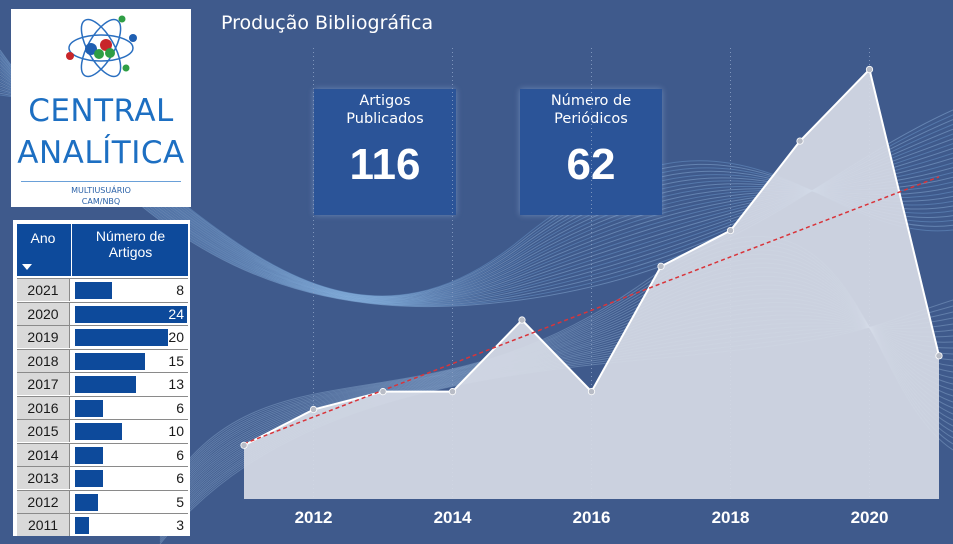 This screenshot has height=544, width=953. What do you see at coordinates (731, 517) in the screenshot?
I see `x-tick-label: 2018` at bounding box center [731, 517].